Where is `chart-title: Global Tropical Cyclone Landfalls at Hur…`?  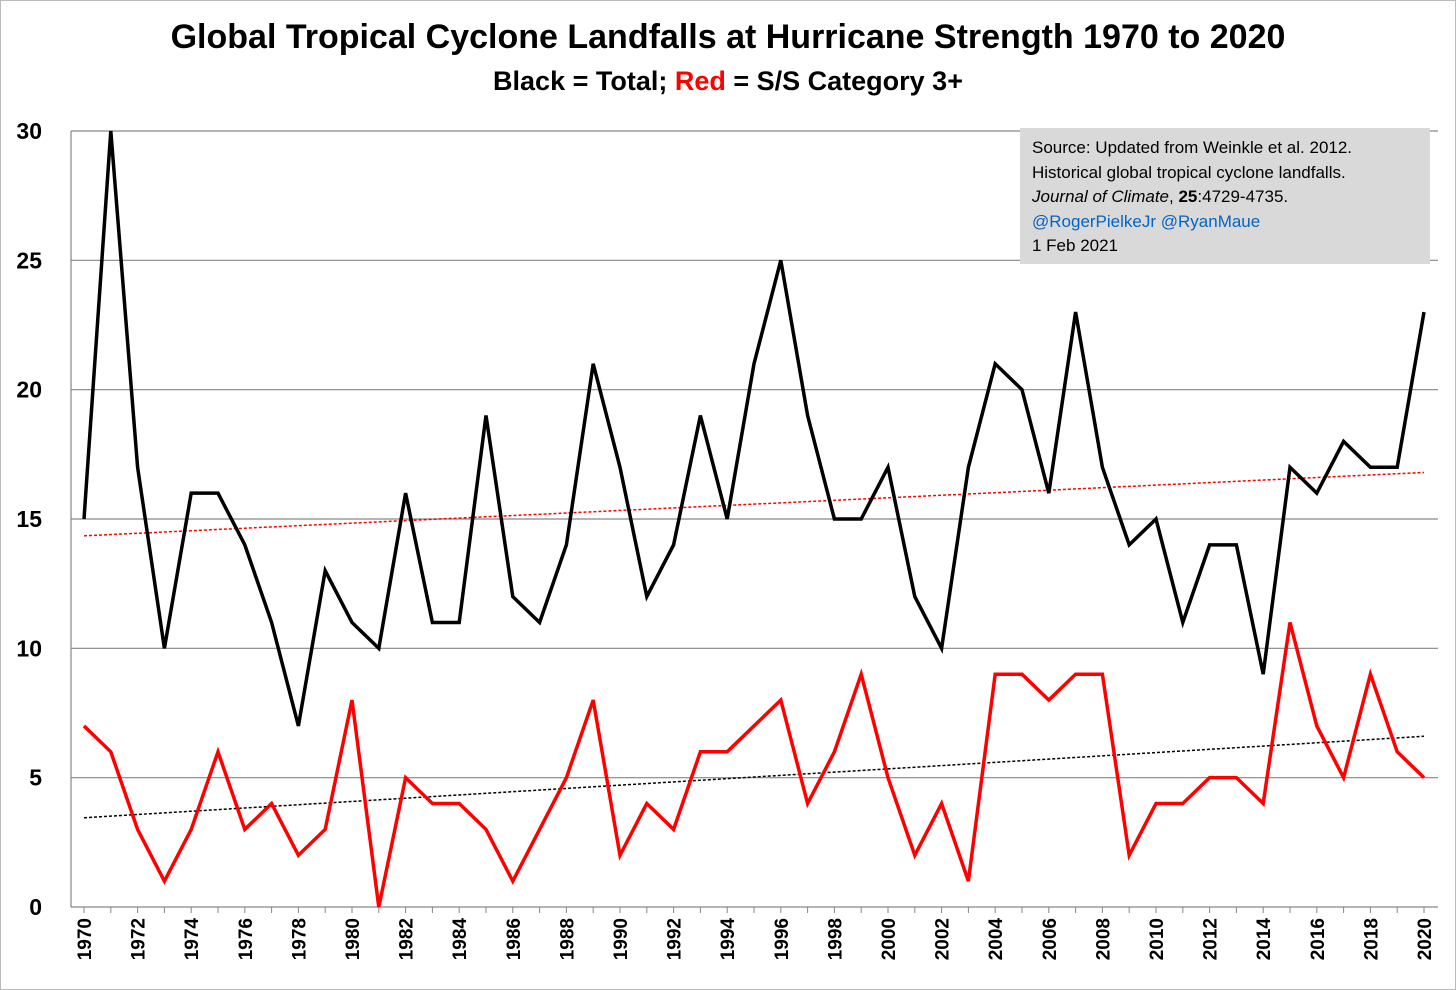
chart-title: Global Tropical Cyclone Landfalls at Hur… is located at coordinates (728, 37).